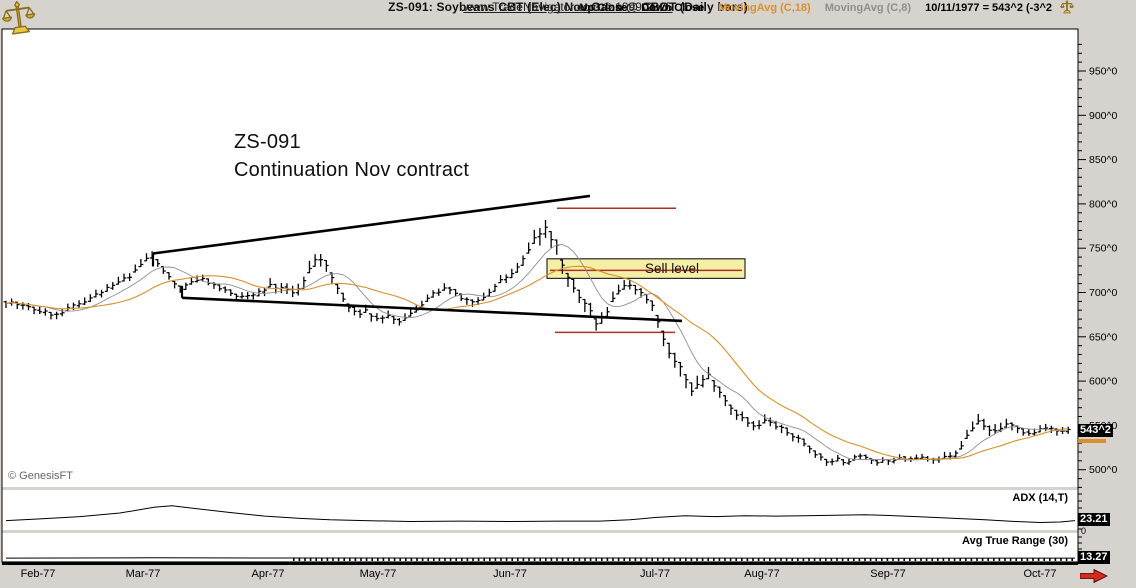 This screenshot has height=588, width=1136. What do you see at coordinates (1103, 382) in the screenshot?
I see `price-axis-label: 600^0` at bounding box center [1103, 382].